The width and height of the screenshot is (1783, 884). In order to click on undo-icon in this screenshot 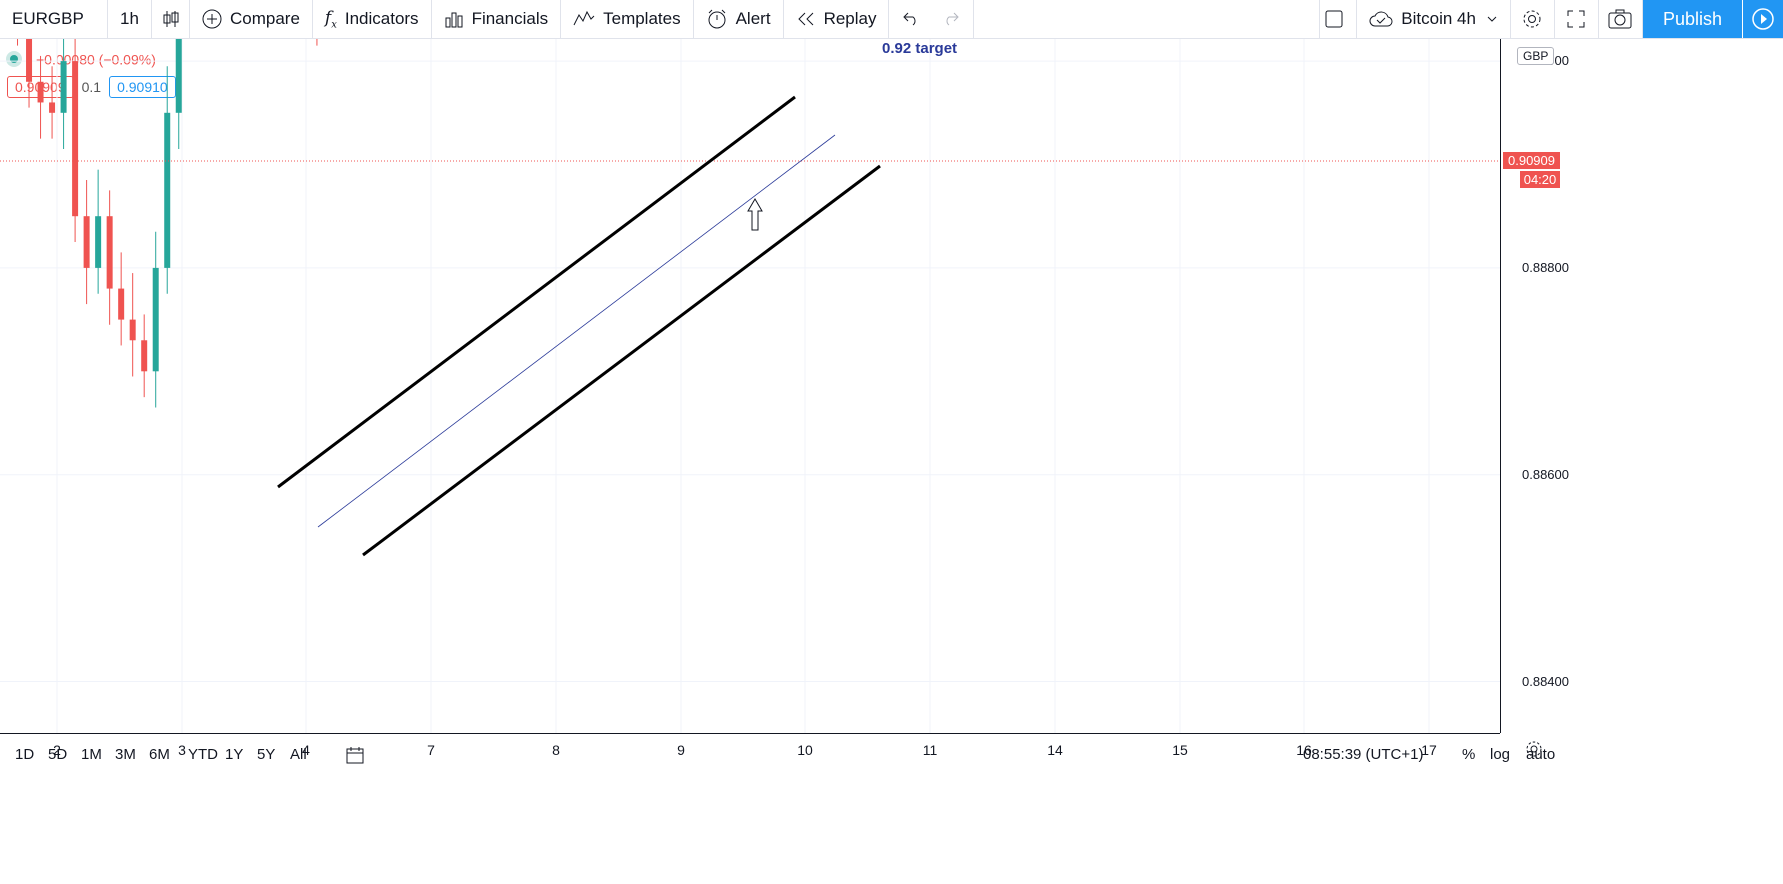, I will do `click(909, 19)`.